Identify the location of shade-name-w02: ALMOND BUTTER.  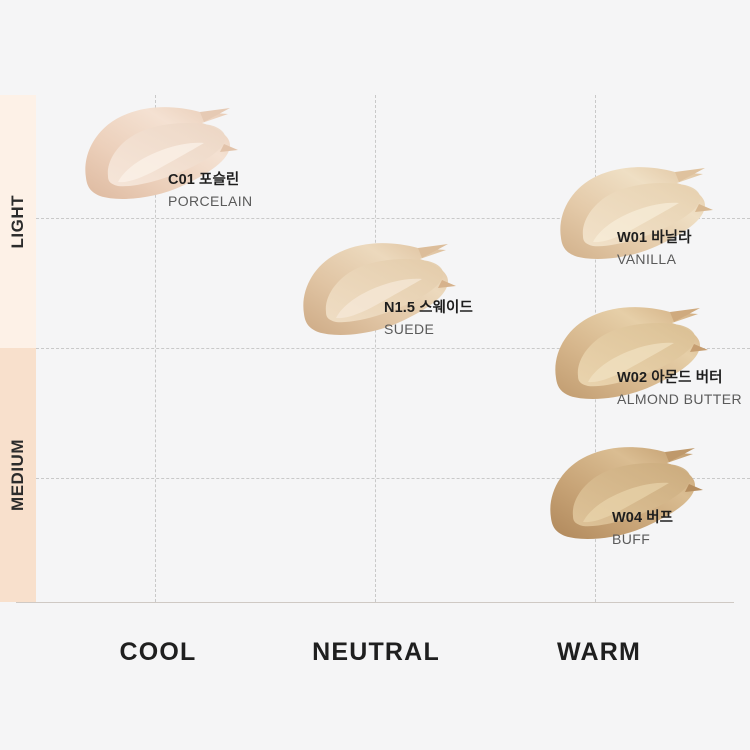
(679, 399).